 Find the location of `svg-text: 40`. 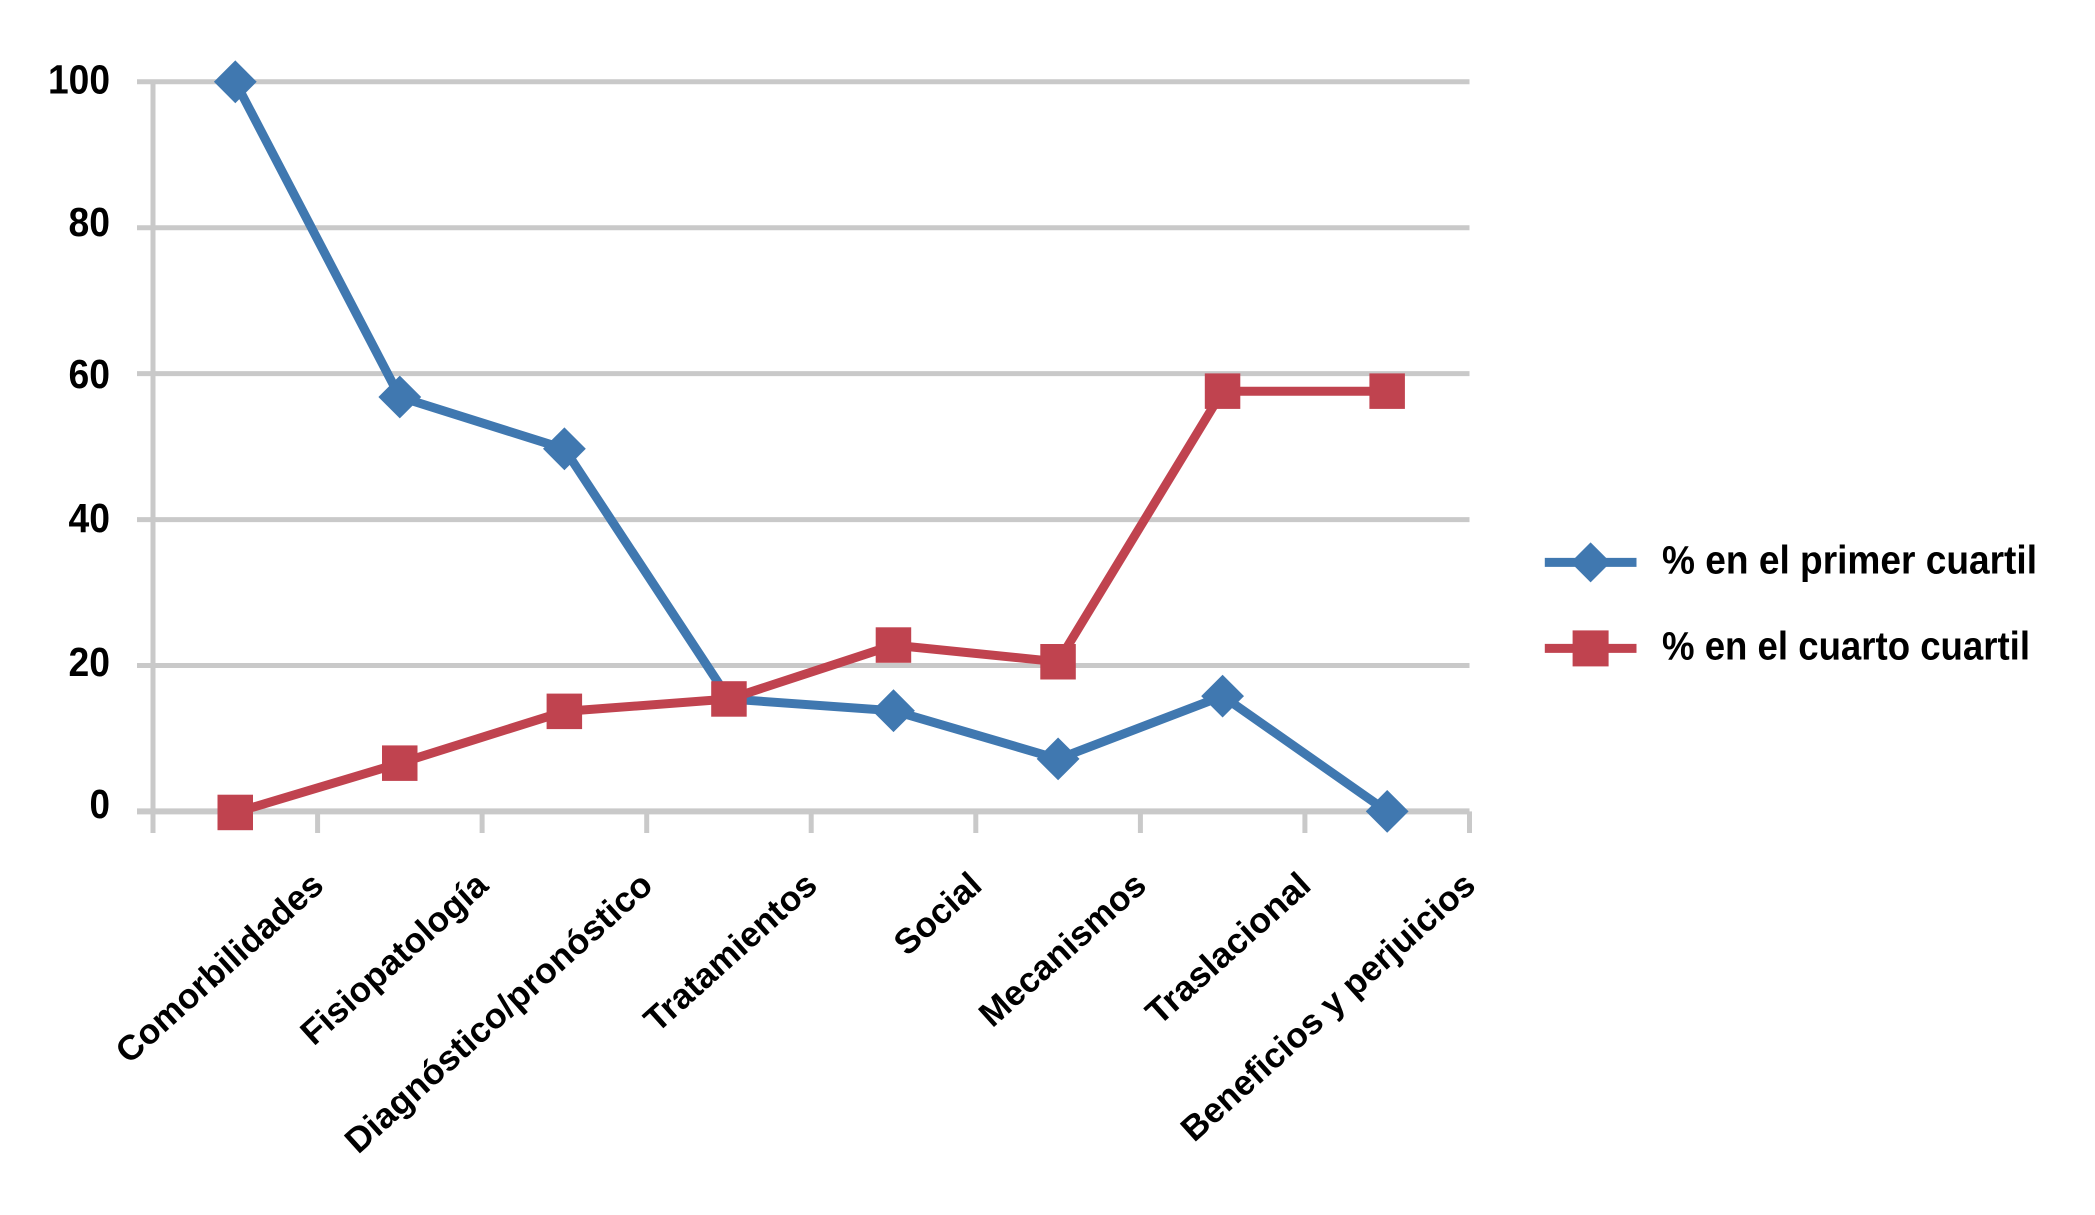

svg-text: 40 is located at coordinates (90, 518).